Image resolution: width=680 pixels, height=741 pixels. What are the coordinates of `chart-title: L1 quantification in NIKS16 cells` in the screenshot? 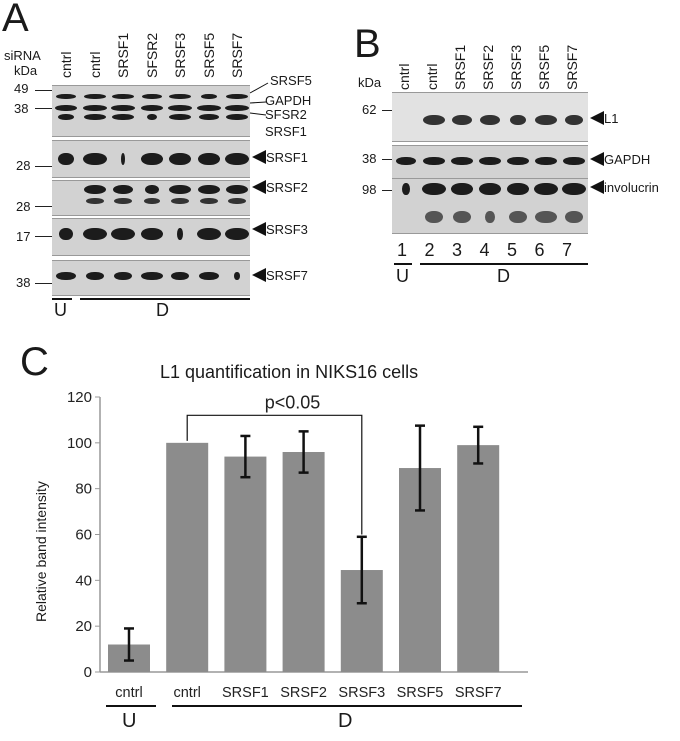 It's located at (289, 372).